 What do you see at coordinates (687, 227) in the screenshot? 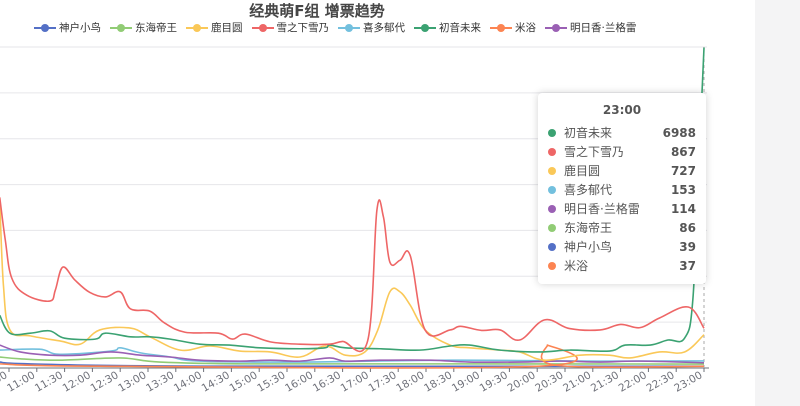
I see `tooltip-series-value: 86` at bounding box center [687, 227].